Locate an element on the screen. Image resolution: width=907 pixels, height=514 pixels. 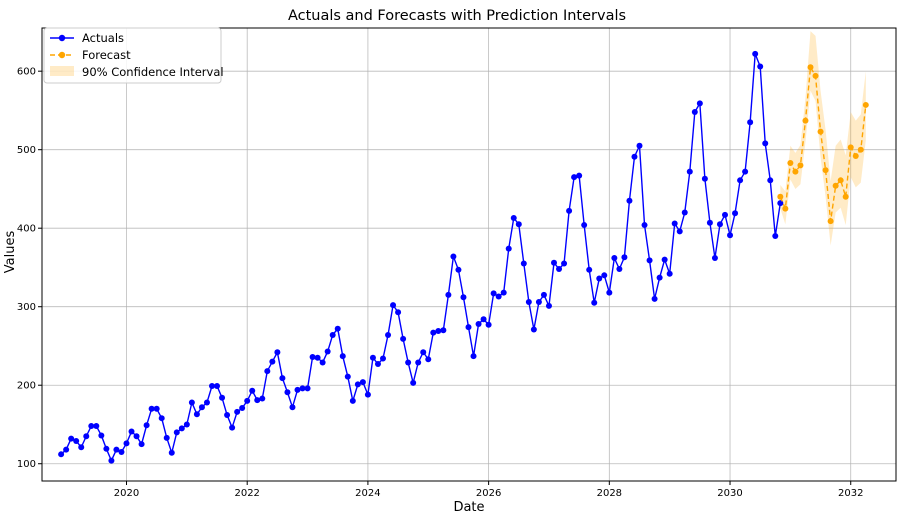
y-tick-label: 200 is located at coordinates (26, 386).